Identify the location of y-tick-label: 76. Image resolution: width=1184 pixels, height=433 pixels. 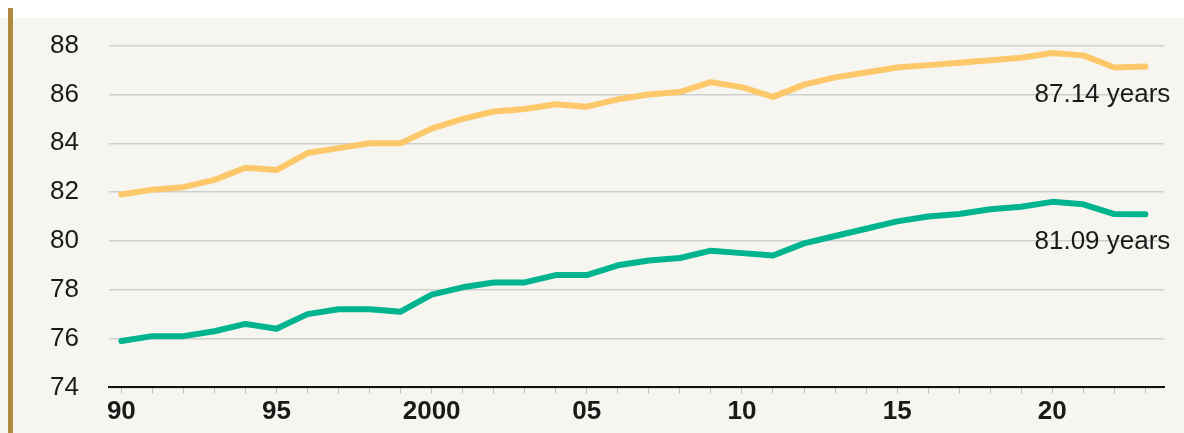
(64, 336).